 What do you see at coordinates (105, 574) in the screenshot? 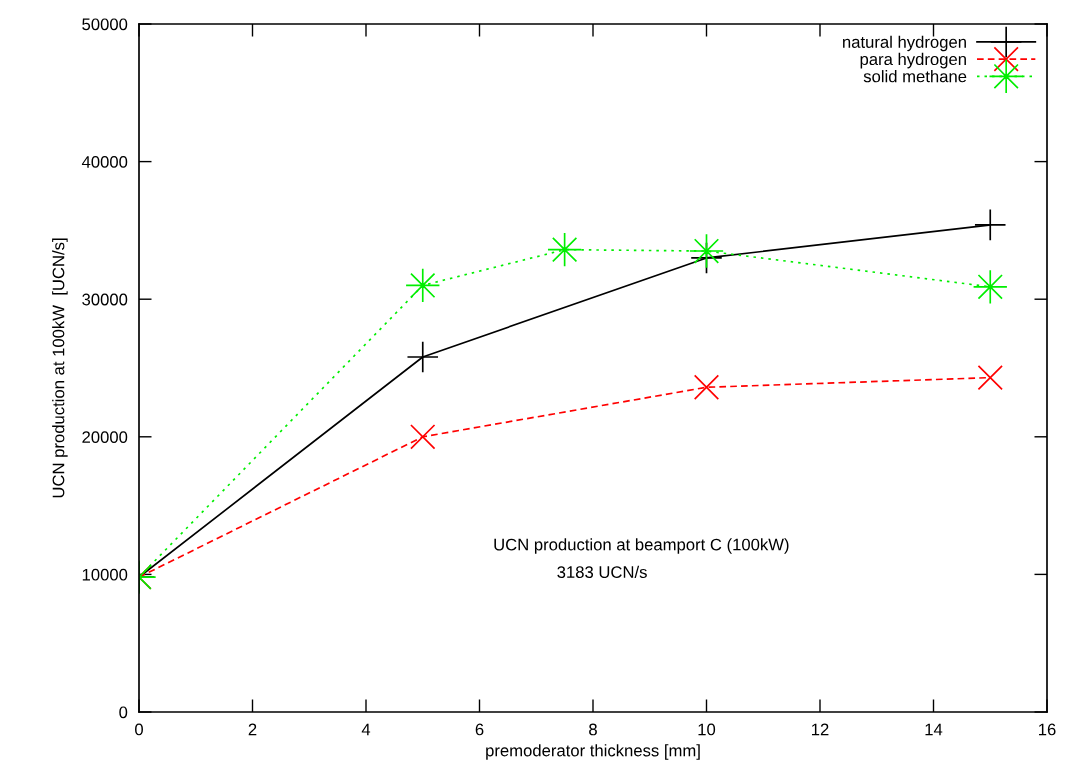
I see `y-tick-label: 10000` at bounding box center [105, 574].